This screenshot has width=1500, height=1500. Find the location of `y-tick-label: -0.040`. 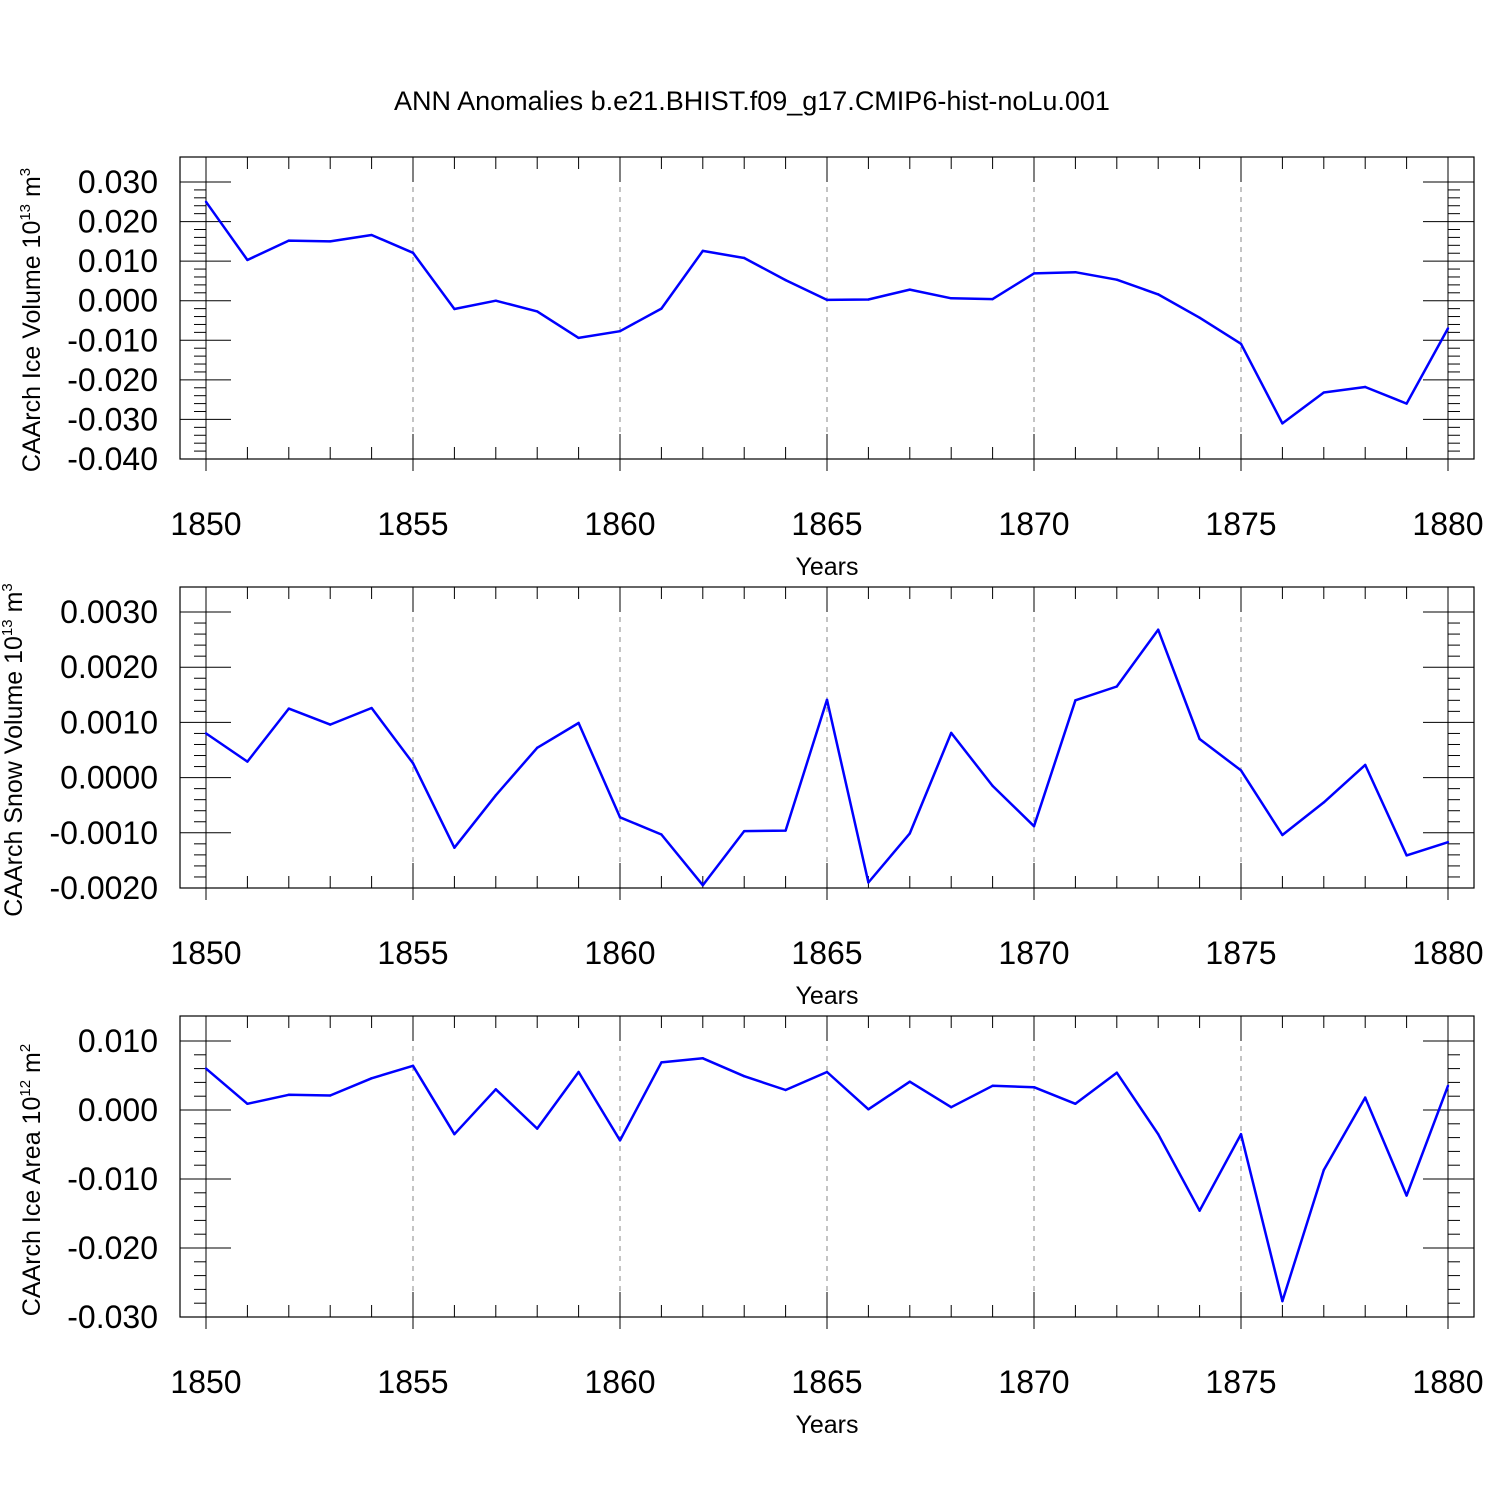

y-tick-label: -0.040 is located at coordinates (112, 459).